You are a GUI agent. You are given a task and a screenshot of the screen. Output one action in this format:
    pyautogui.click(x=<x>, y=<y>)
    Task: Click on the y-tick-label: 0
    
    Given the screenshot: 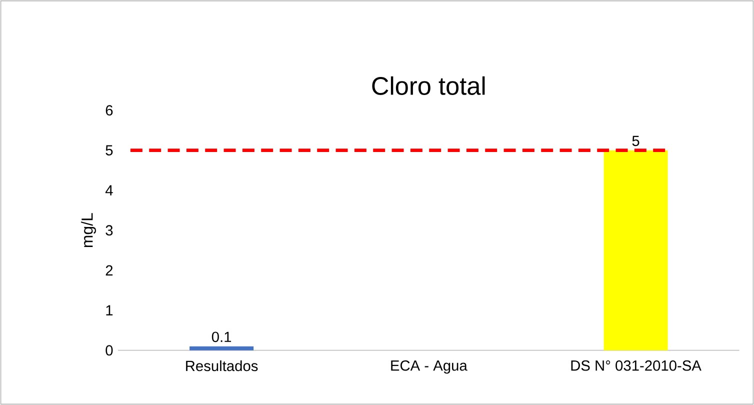 What is the action you would take?
    pyautogui.click(x=109, y=350)
    